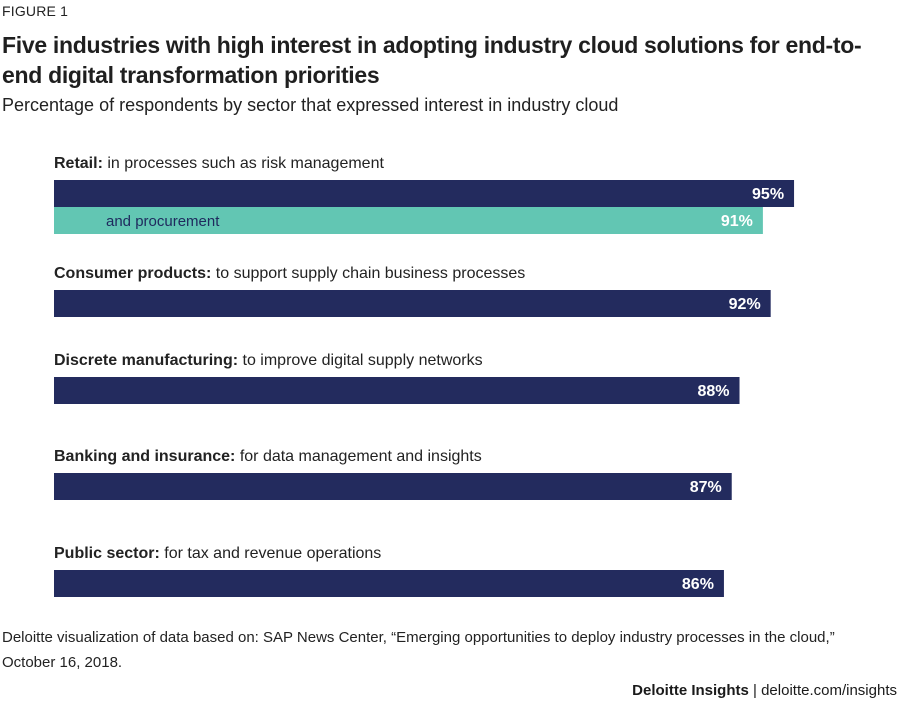  What do you see at coordinates (690, 690) in the screenshot?
I see `footer-brand: Deloitte Insights` at bounding box center [690, 690].